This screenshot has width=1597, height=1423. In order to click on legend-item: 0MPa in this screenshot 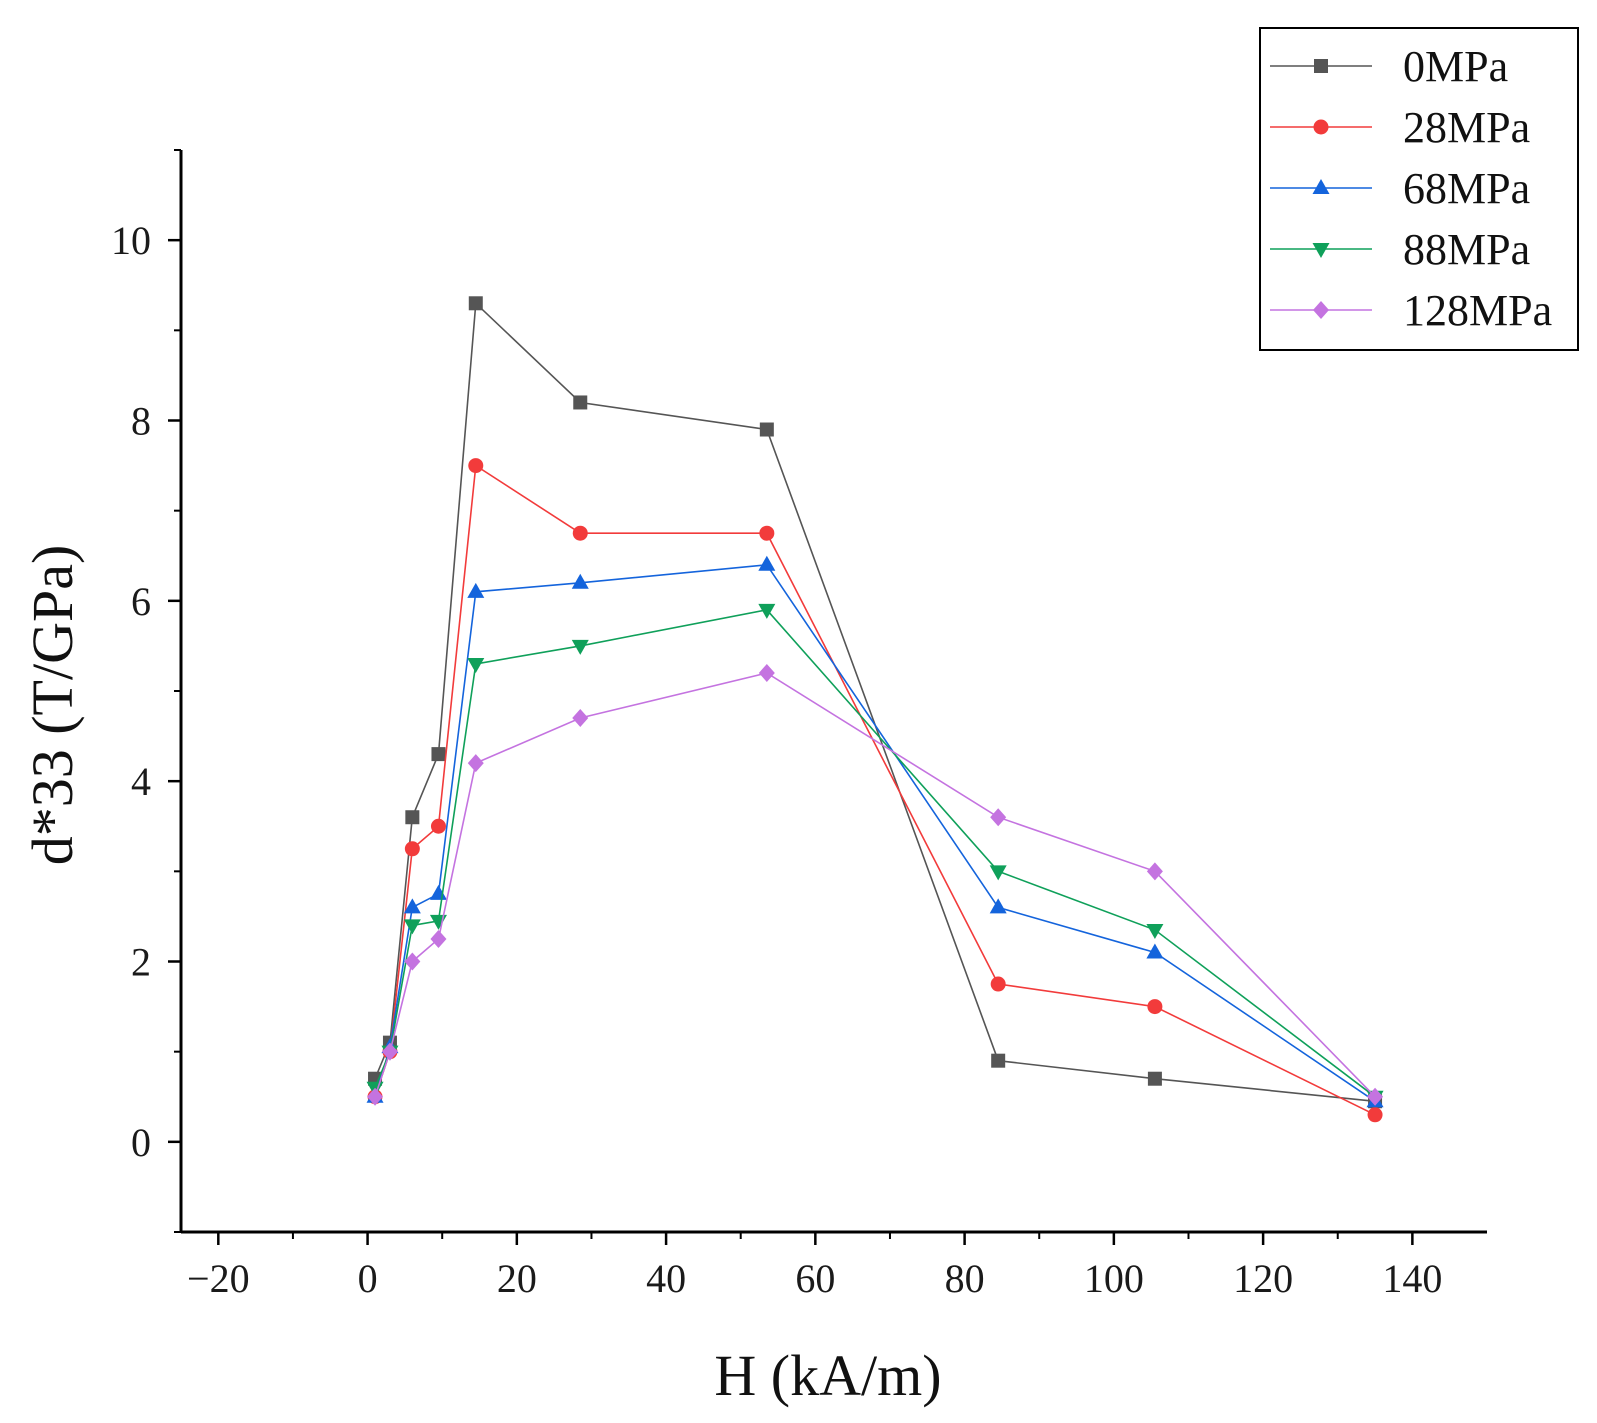, I will do `click(1389, 66)`.